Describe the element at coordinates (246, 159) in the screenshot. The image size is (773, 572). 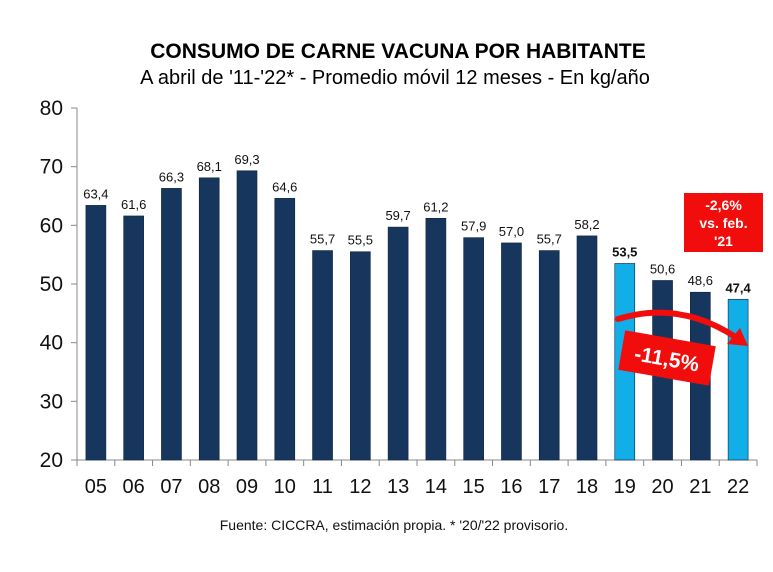
I see `data-label-09: 69,3` at that location.